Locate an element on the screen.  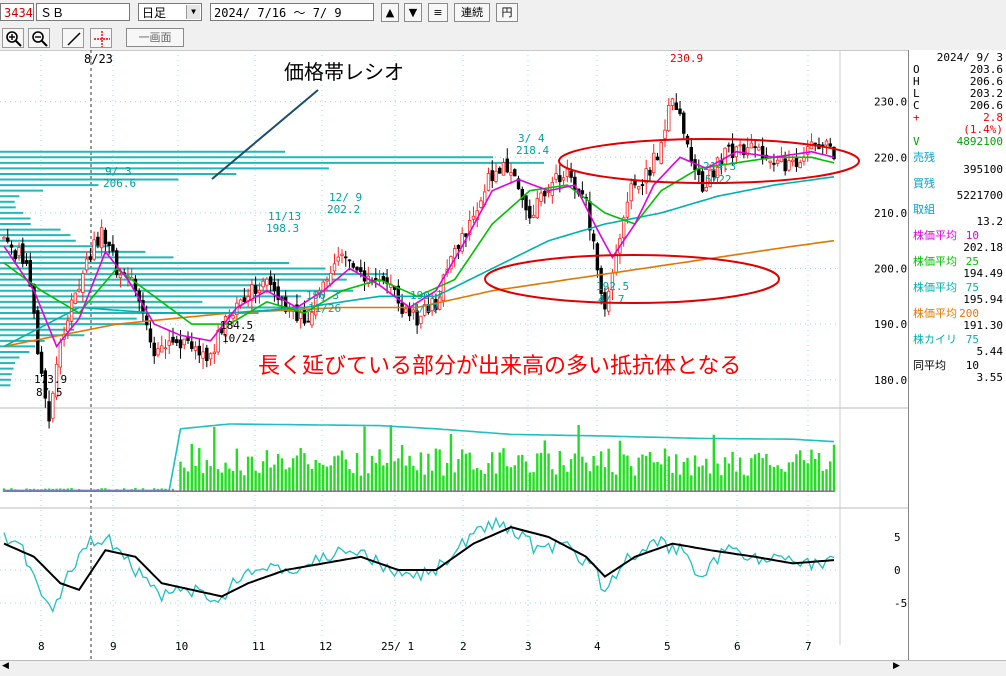
oscillator-pane is located at coordinates (419, 564).